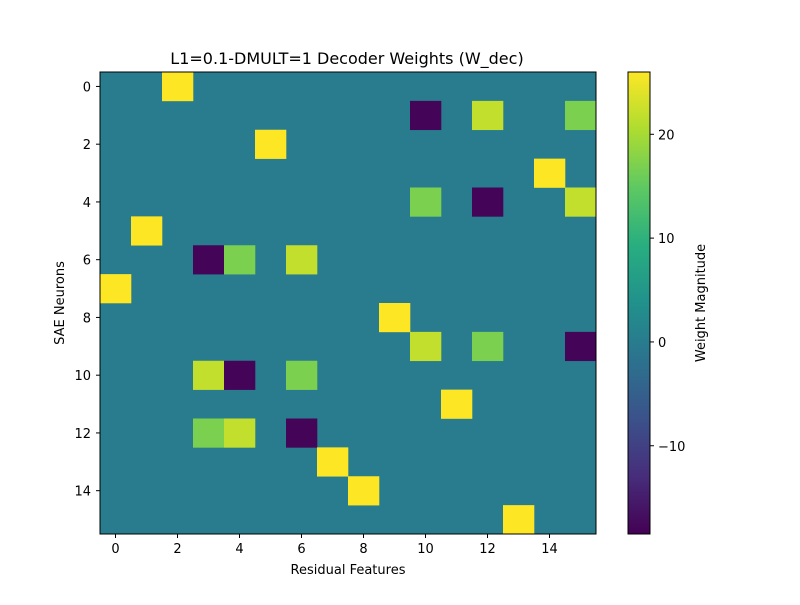 The height and width of the screenshot is (605, 800). What do you see at coordinates (334, 545) in the screenshot?
I see `x-axis-ticks: 0 2 4 6 8 10 12 14` at bounding box center [334, 545].